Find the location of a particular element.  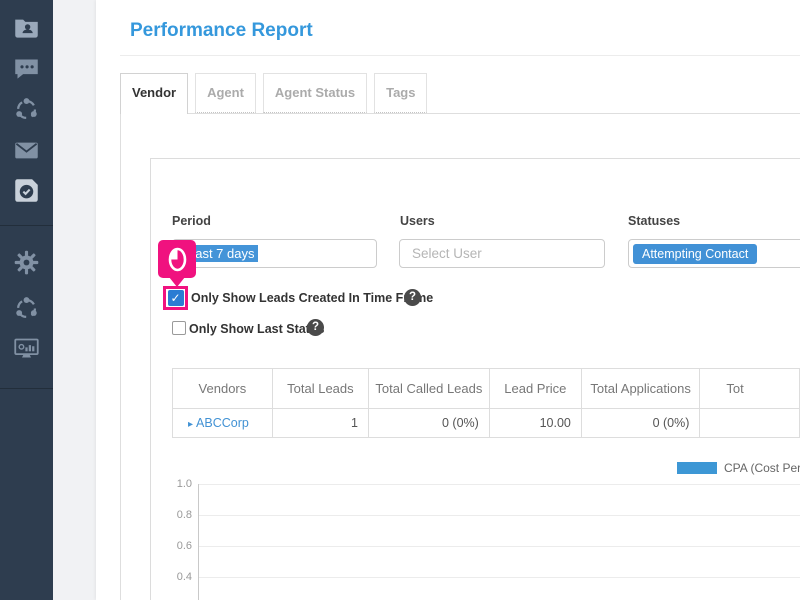

total-called-leads-cell: 0 (0%) is located at coordinates (428, 423).